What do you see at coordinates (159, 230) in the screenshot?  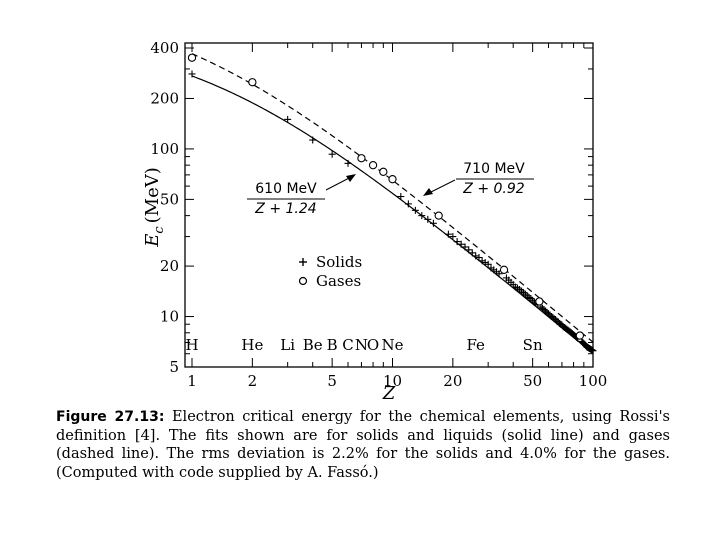 I see `y-axis-subscript: c` at bounding box center [159, 230].